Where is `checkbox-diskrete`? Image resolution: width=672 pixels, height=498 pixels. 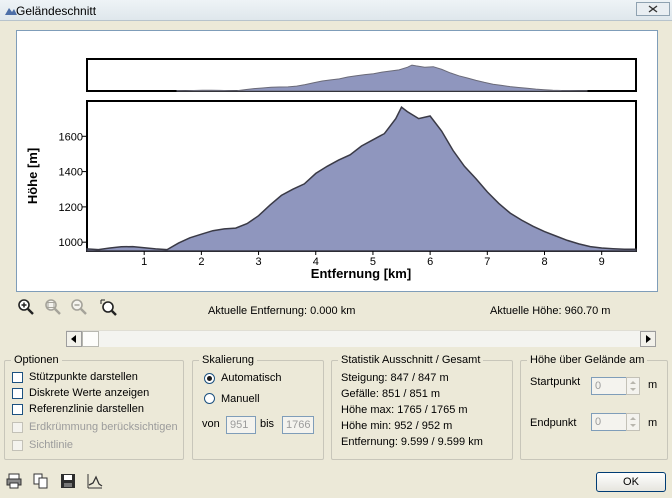 checkbox-diskrete is located at coordinates (17, 393).